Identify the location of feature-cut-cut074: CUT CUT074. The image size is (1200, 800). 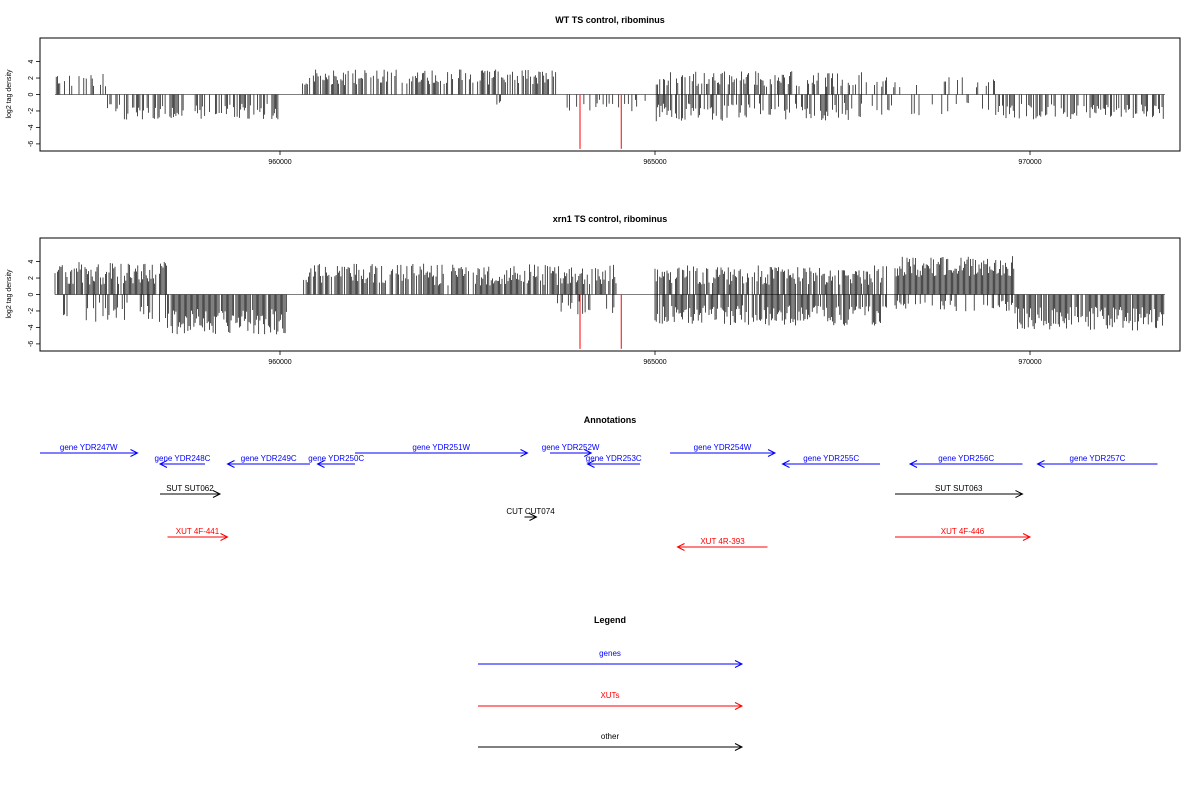
(530, 514).